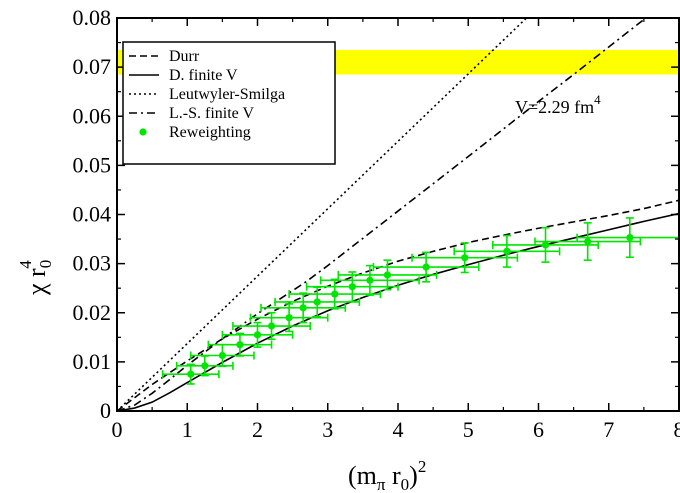 The width and height of the screenshot is (680, 493). What do you see at coordinates (211, 113) in the screenshot?
I see `legend-label: L.-S. finite V` at bounding box center [211, 113].